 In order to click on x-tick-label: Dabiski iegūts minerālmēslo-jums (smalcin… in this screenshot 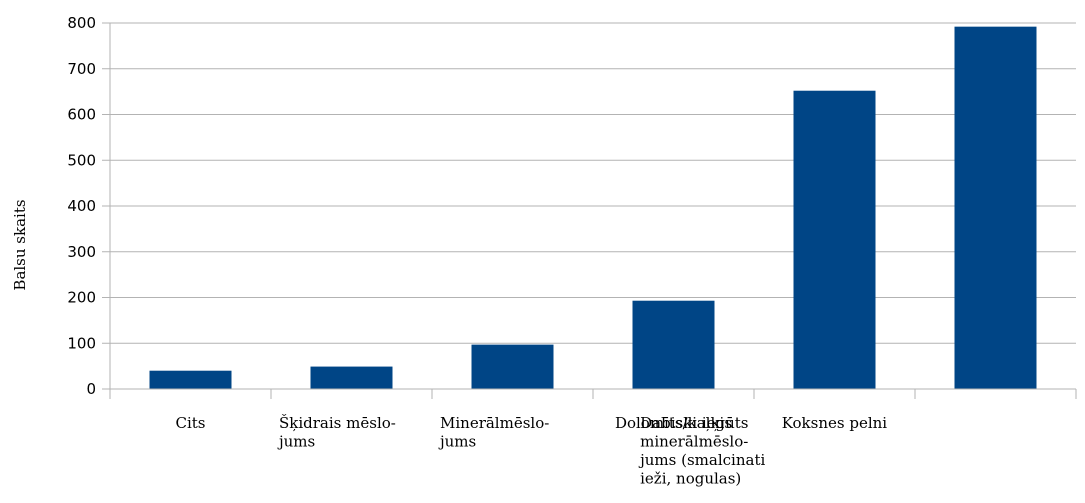, I will do `click(701, 451)`.